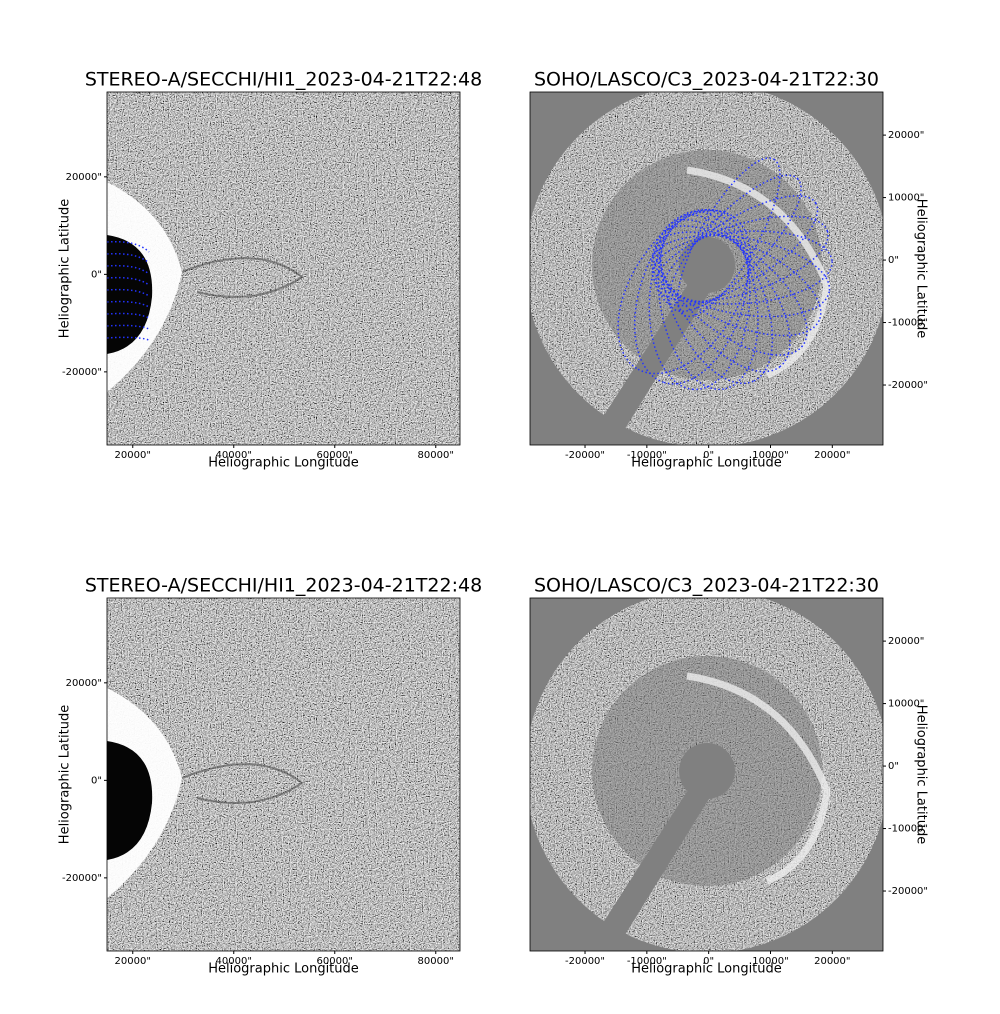 Image resolution: width=1000 pixels, height=1014 pixels. What do you see at coordinates (758, 778) in the screenshot?
I see `cme-arc` at bounding box center [758, 778].